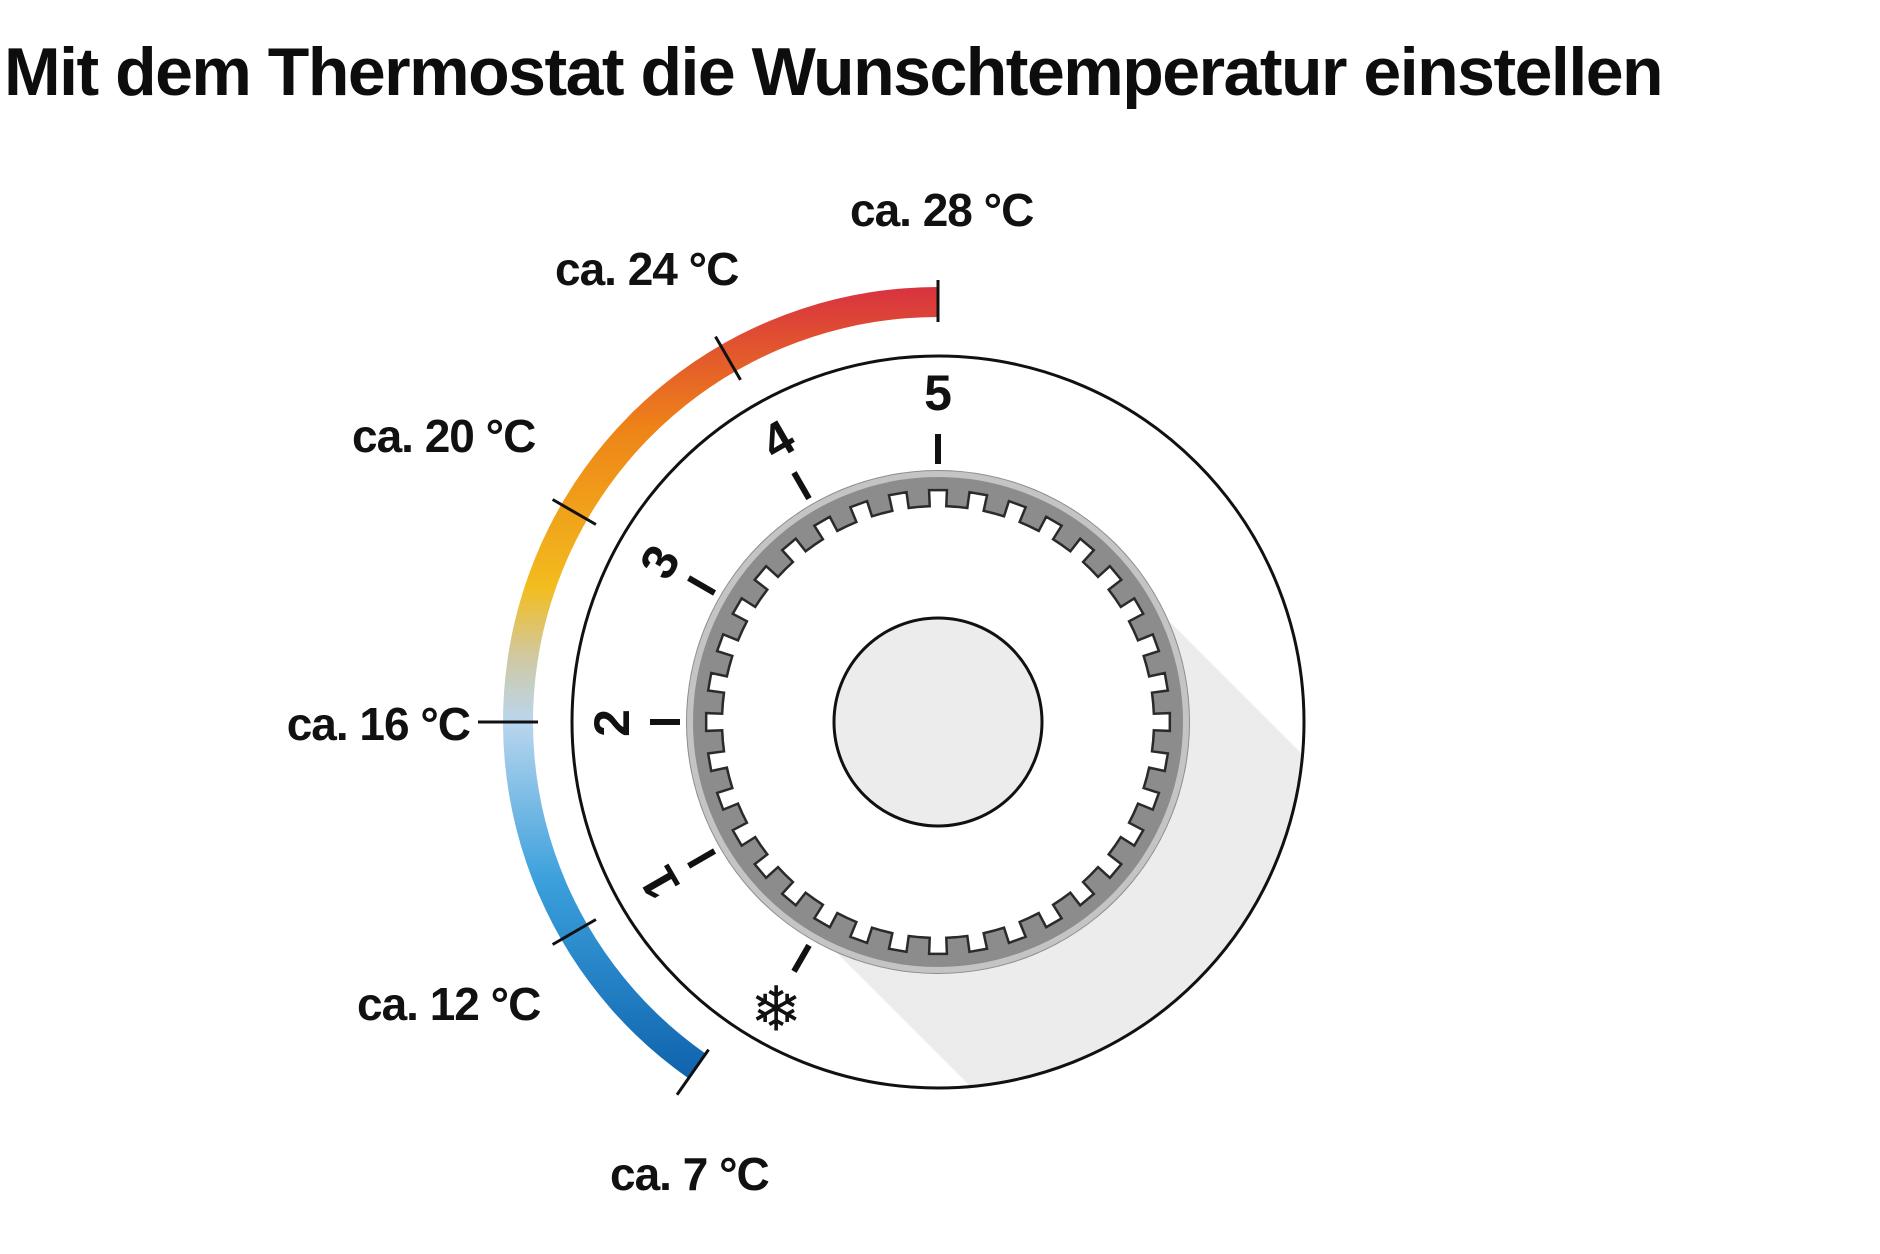 This screenshot has height=1254, width=1880. I want to click on temp-label-28: ca. 28 °C, so click(941, 210).